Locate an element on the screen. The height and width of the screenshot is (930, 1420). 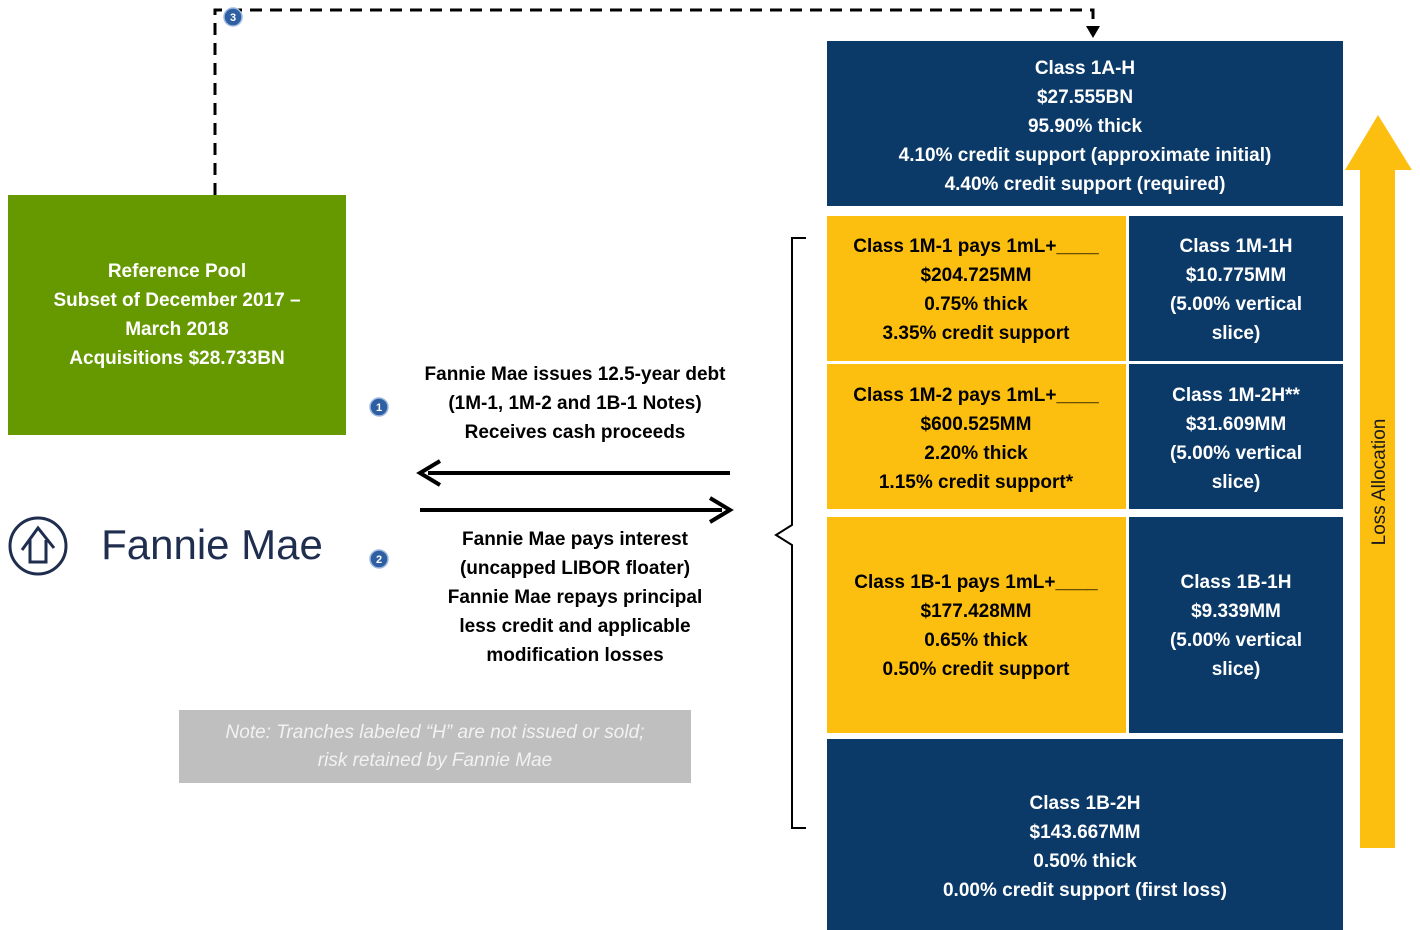
step-number: 1 is located at coordinates (379, 408).